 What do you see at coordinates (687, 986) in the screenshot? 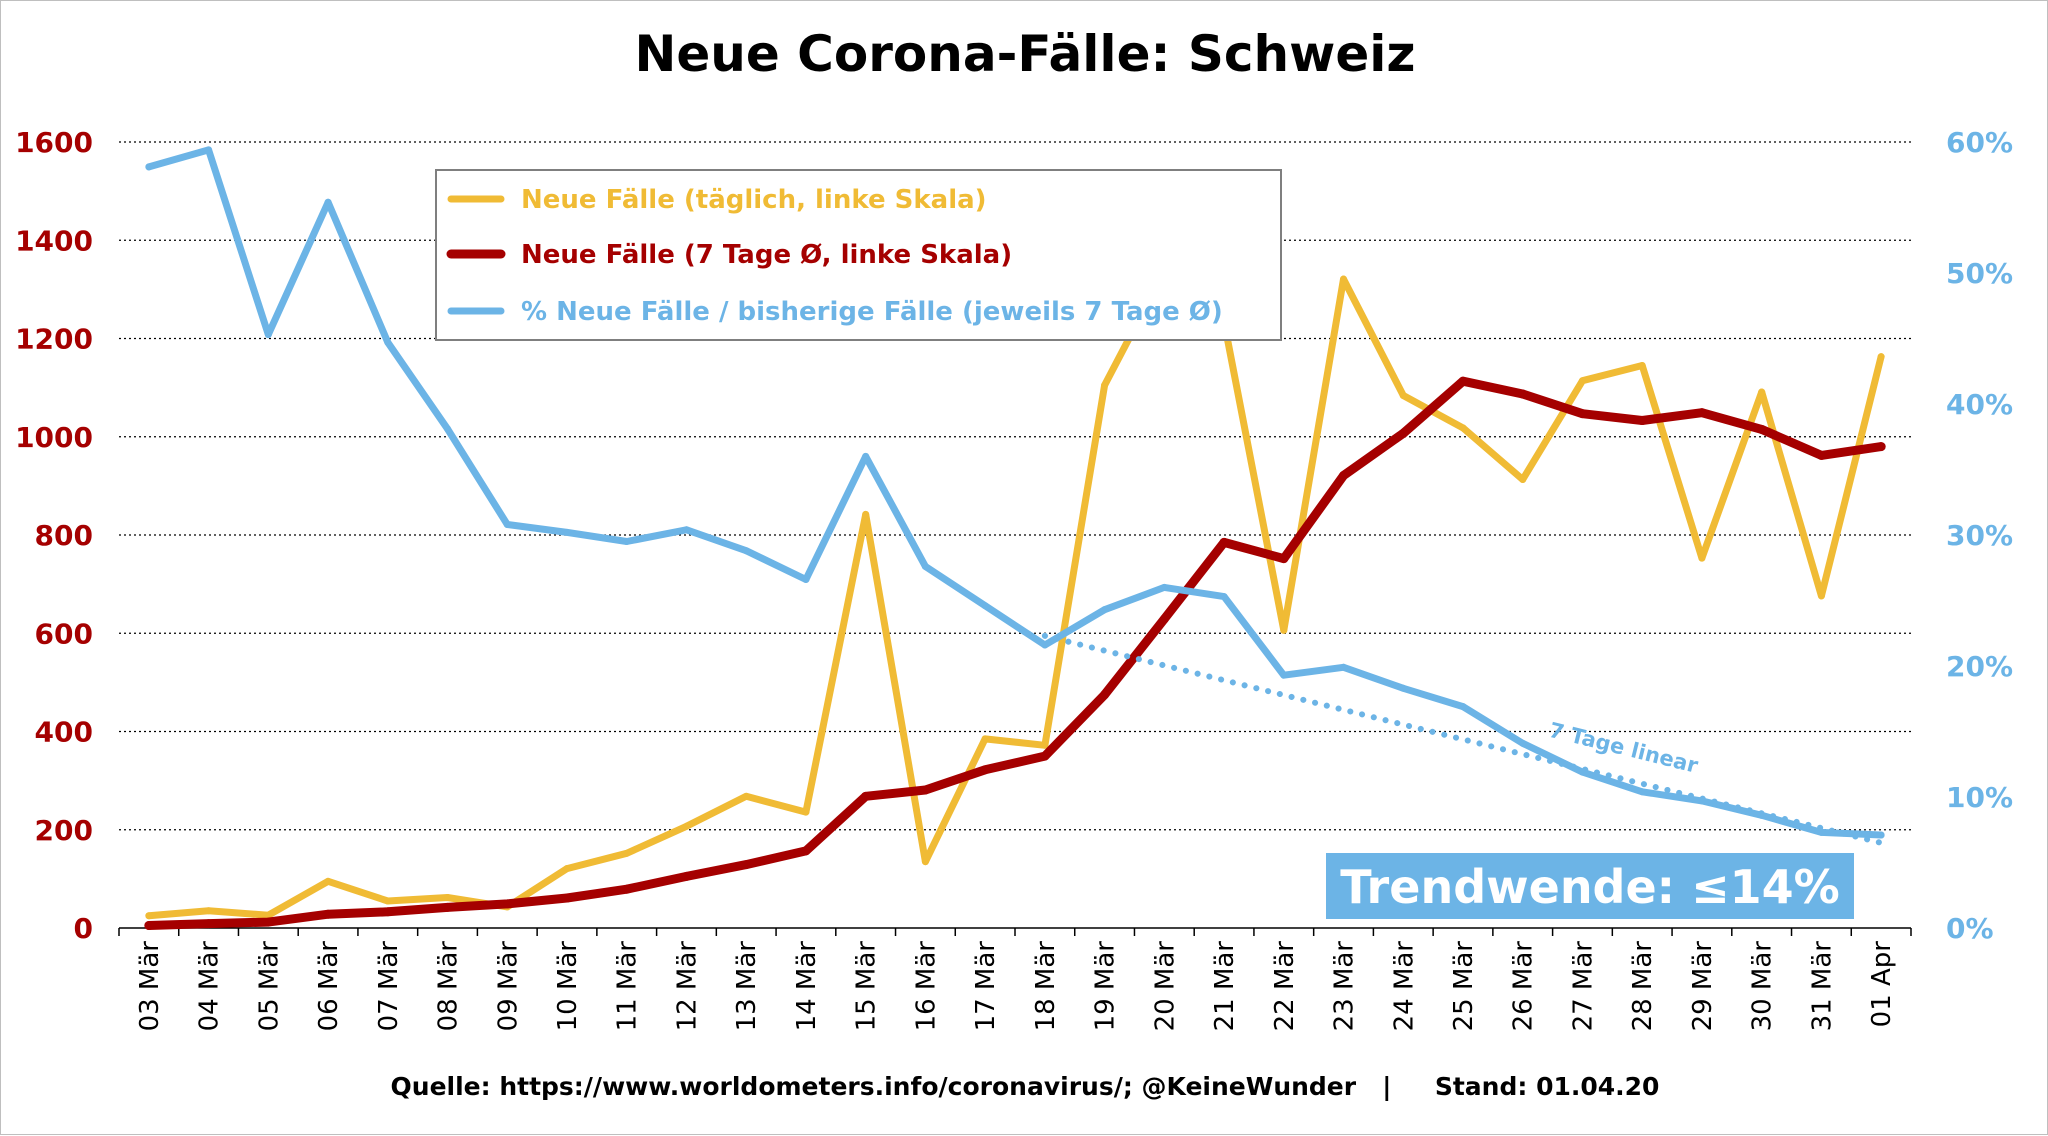
I see `x-tick-label-9: 12 Mär` at bounding box center [687, 986].